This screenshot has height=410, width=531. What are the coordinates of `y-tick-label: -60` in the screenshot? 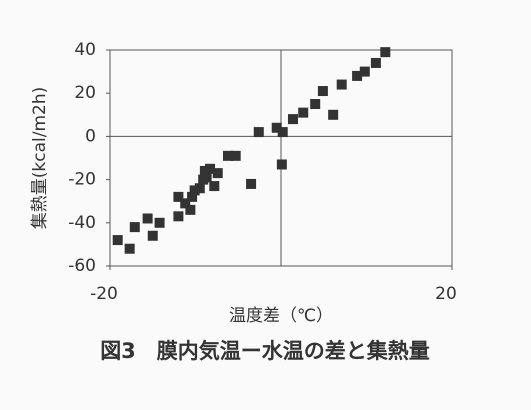 It's located at (82, 266).